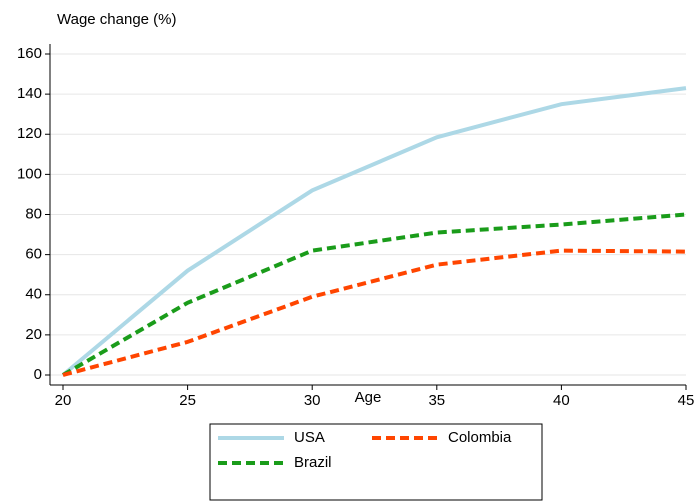 Image resolution: width=699 pixels, height=504 pixels. I want to click on x-tick-label: 30, so click(312, 400).